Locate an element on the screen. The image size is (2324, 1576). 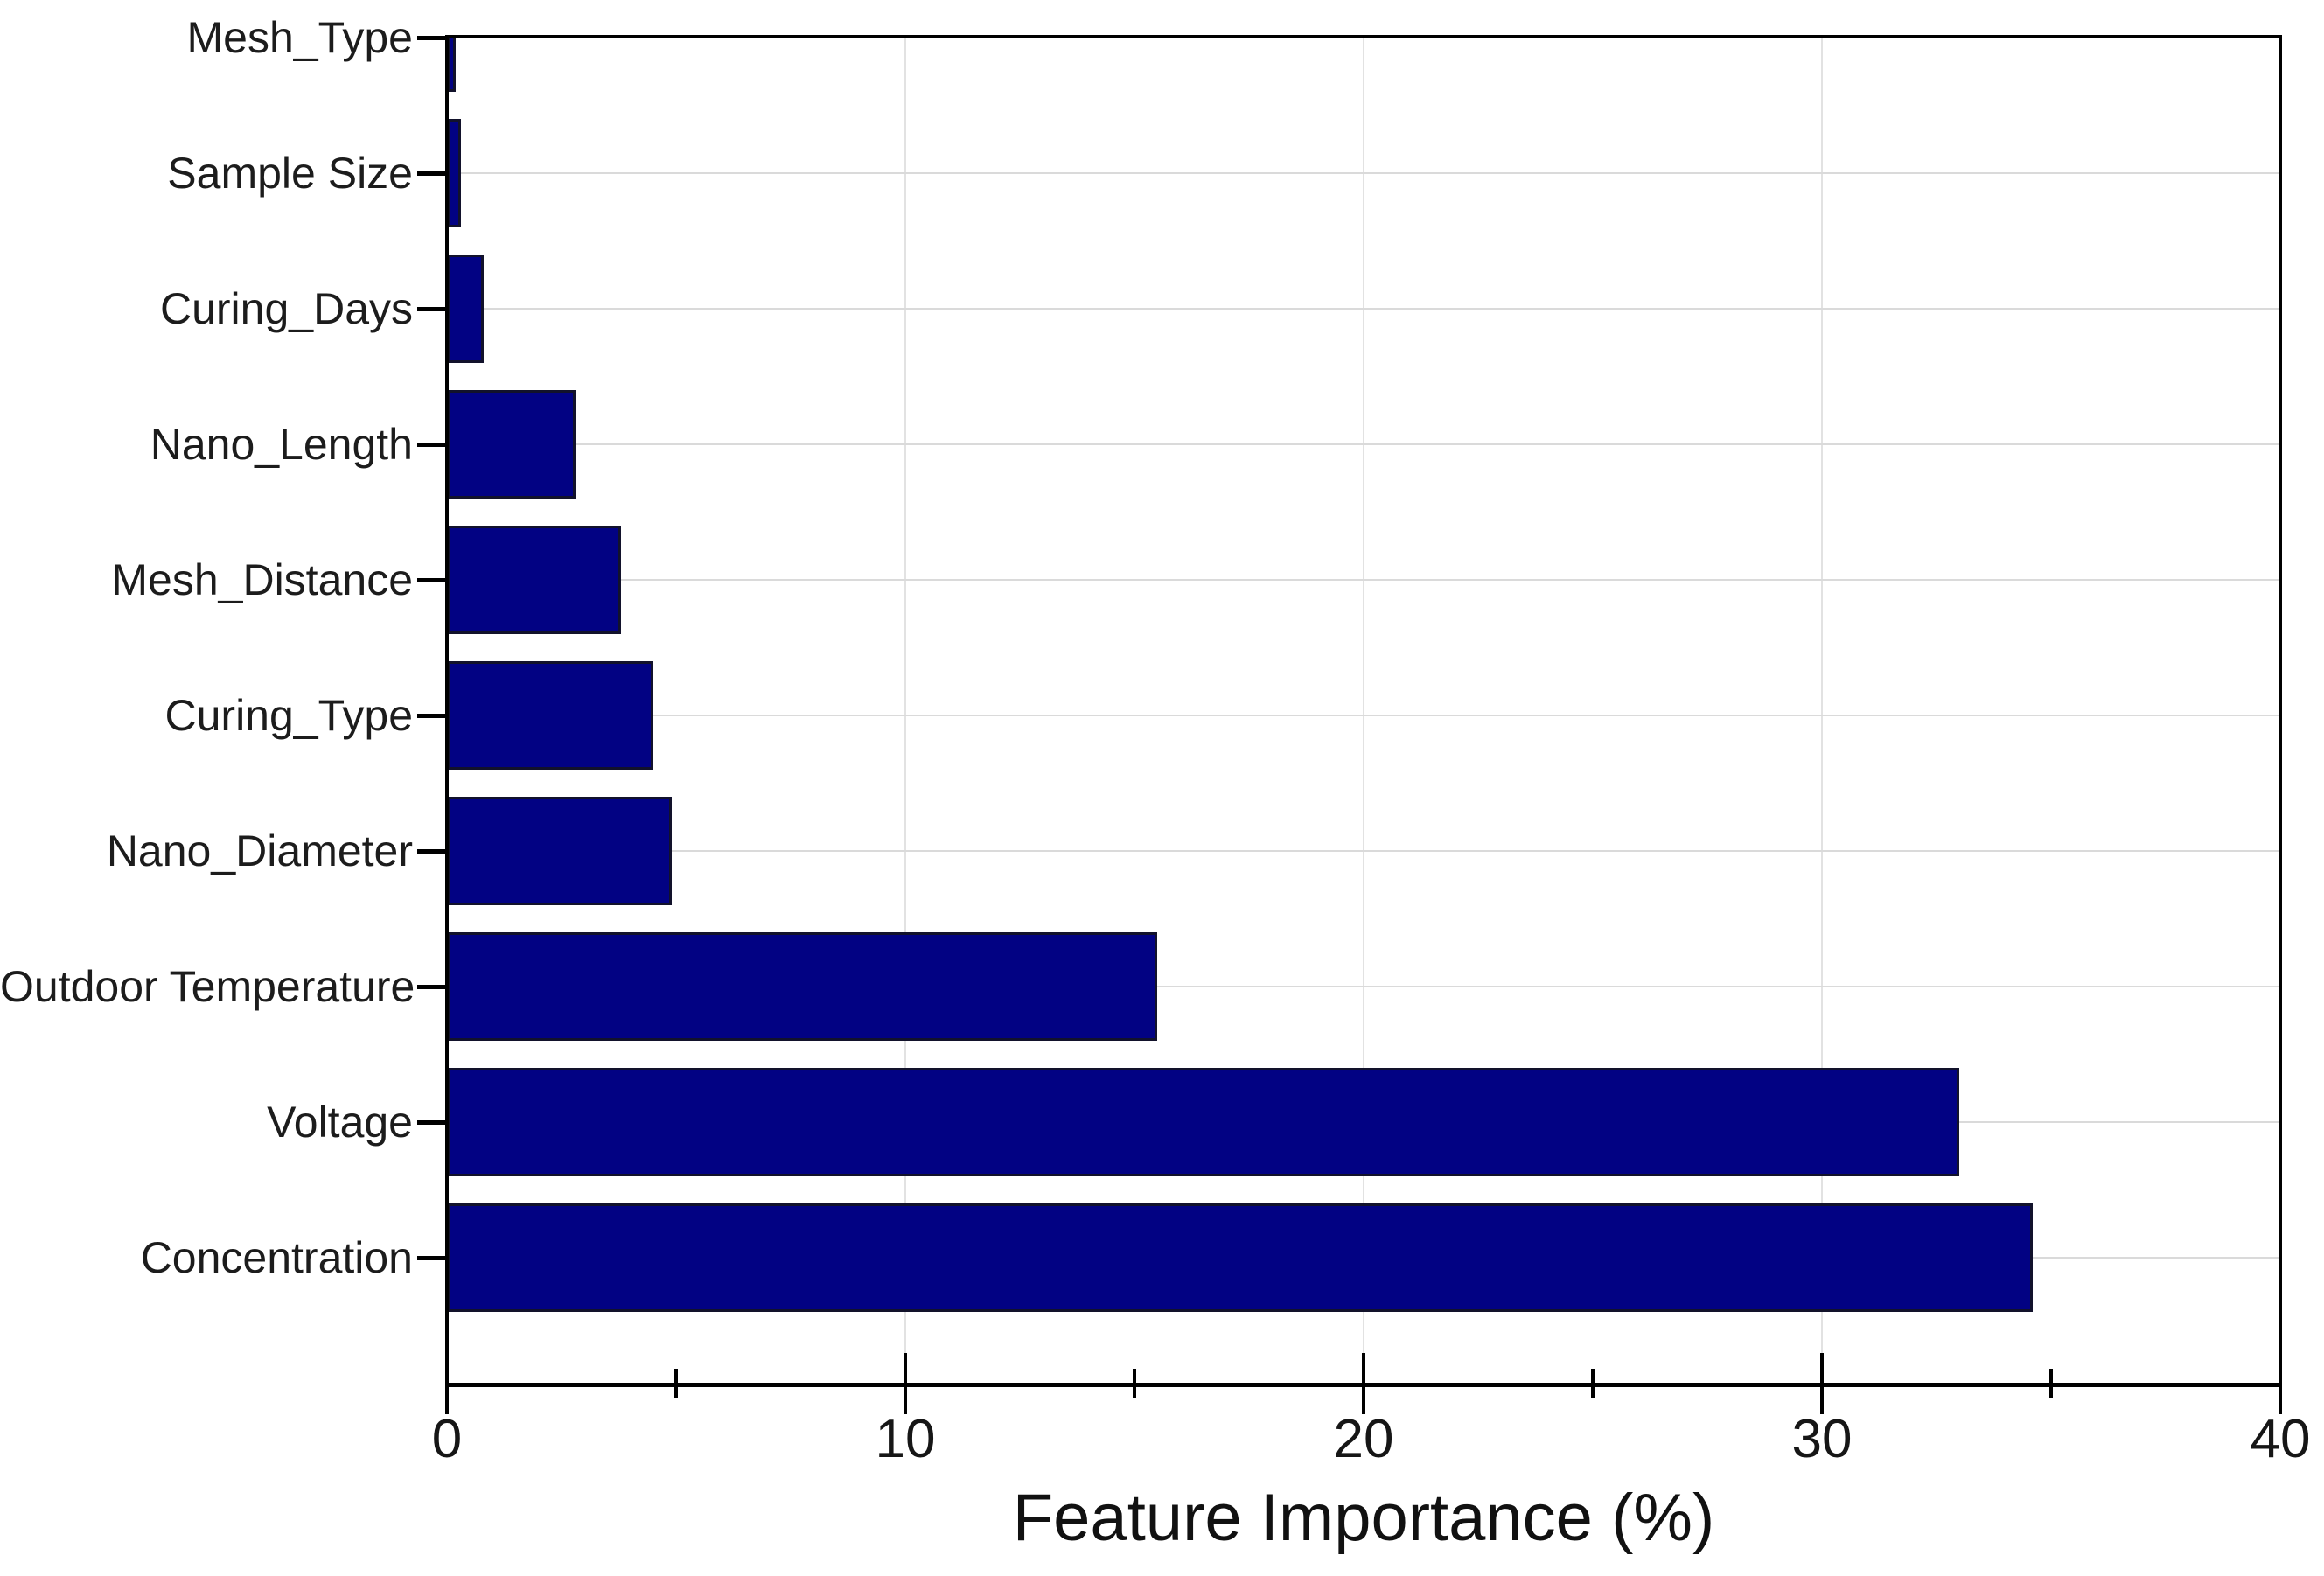
x-axis-tick-label: 30 is located at coordinates (1822, 1439).